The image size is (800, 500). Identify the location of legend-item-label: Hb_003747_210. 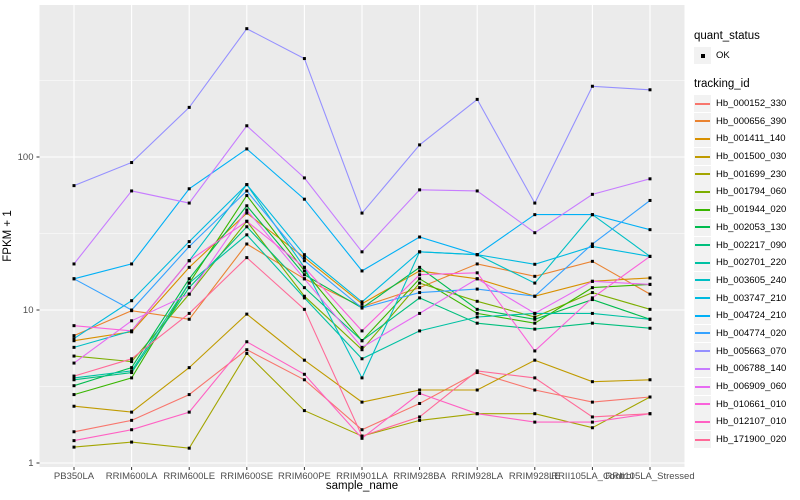
(751, 298).